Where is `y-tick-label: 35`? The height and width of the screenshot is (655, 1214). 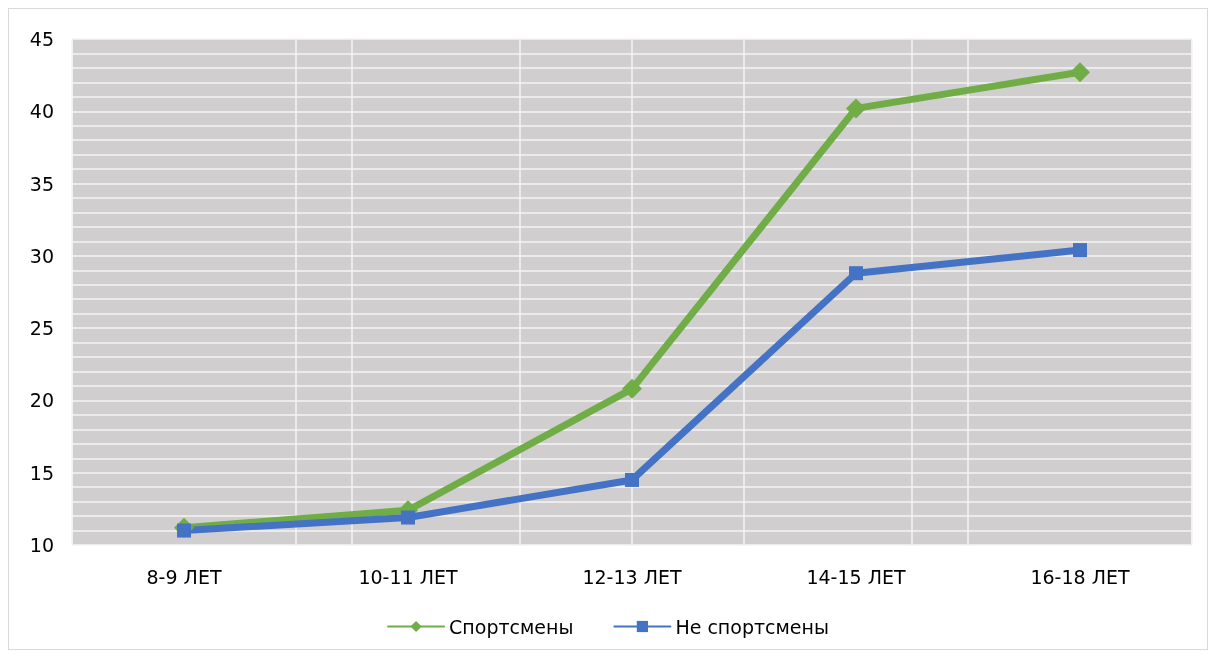
y-tick-label: 35 is located at coordinates (41, 183).